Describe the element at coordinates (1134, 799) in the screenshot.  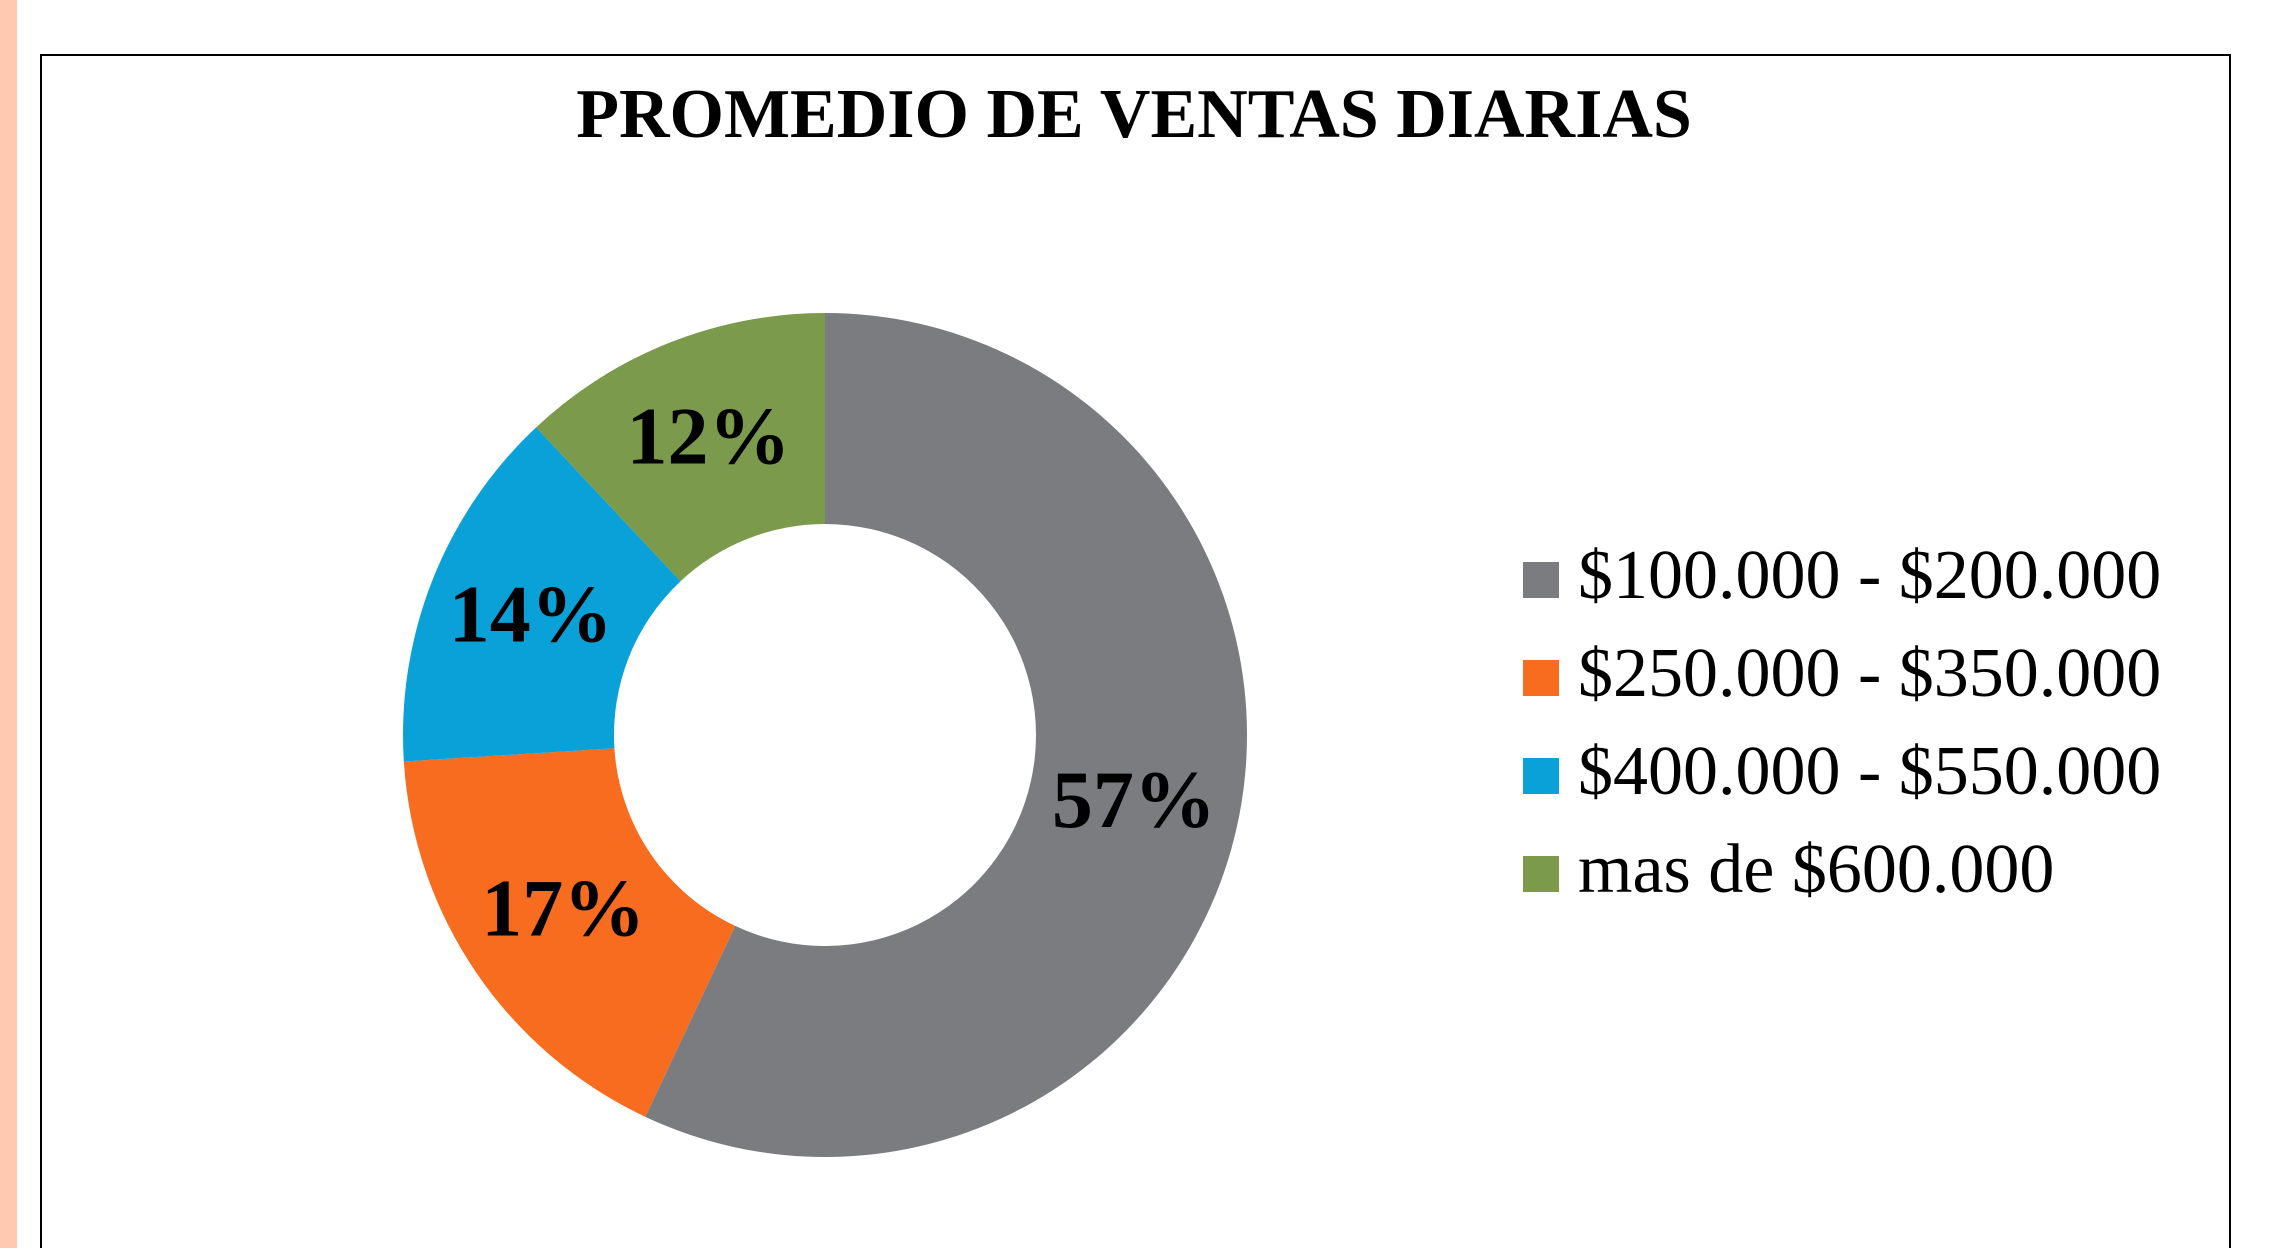
I see `data-label: 57%` at that location.